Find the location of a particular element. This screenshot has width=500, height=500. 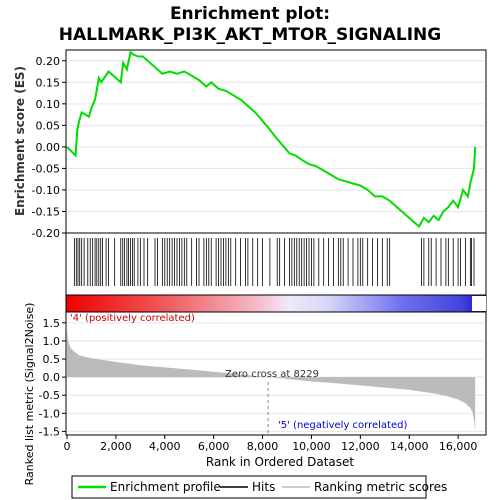

es-tick-label: 0.20 is located at coordinates (48, 61).